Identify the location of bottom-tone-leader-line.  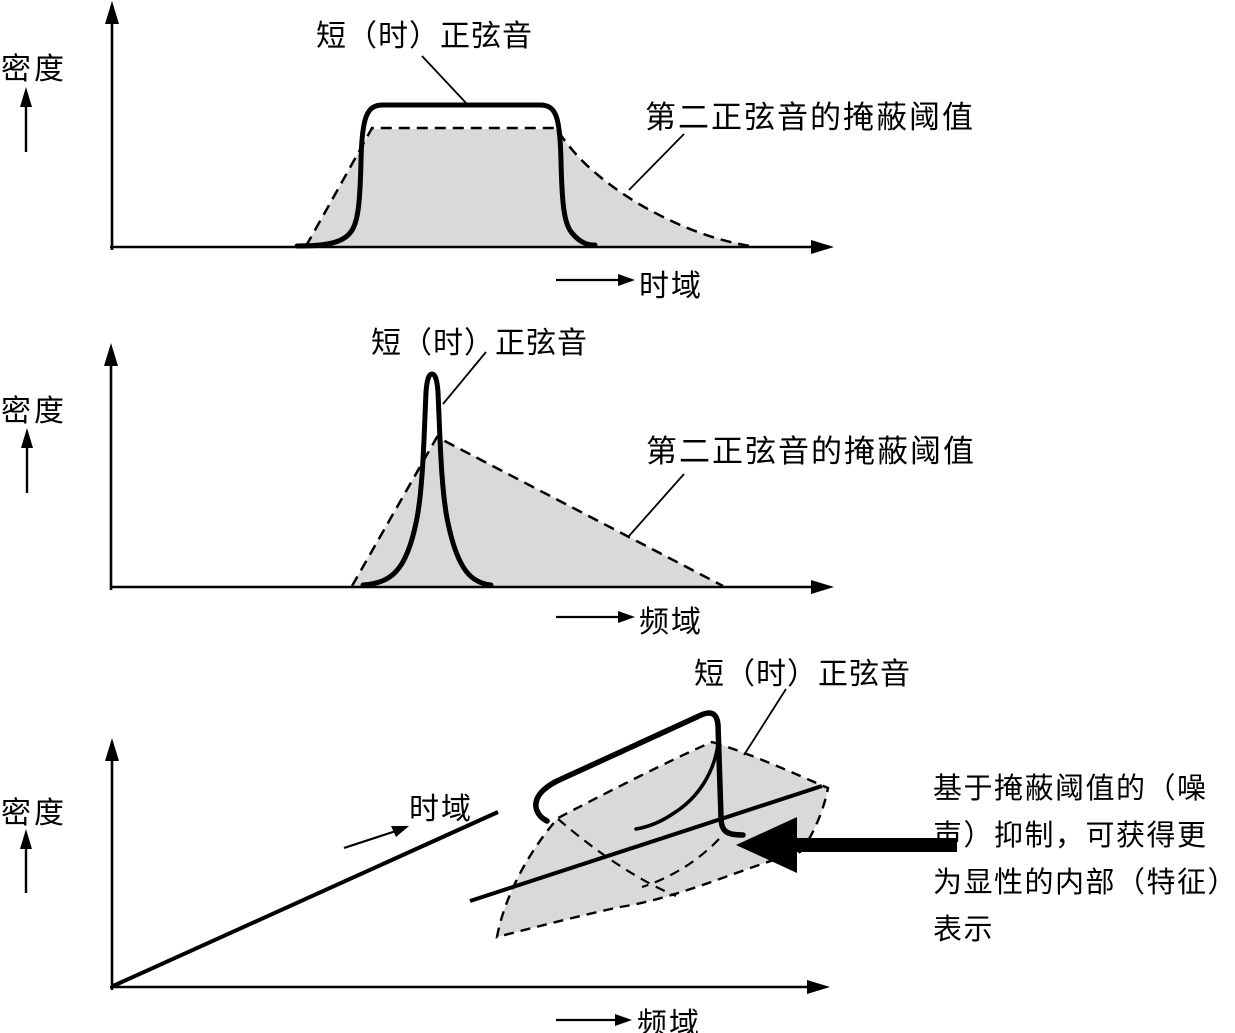
(765, 722).